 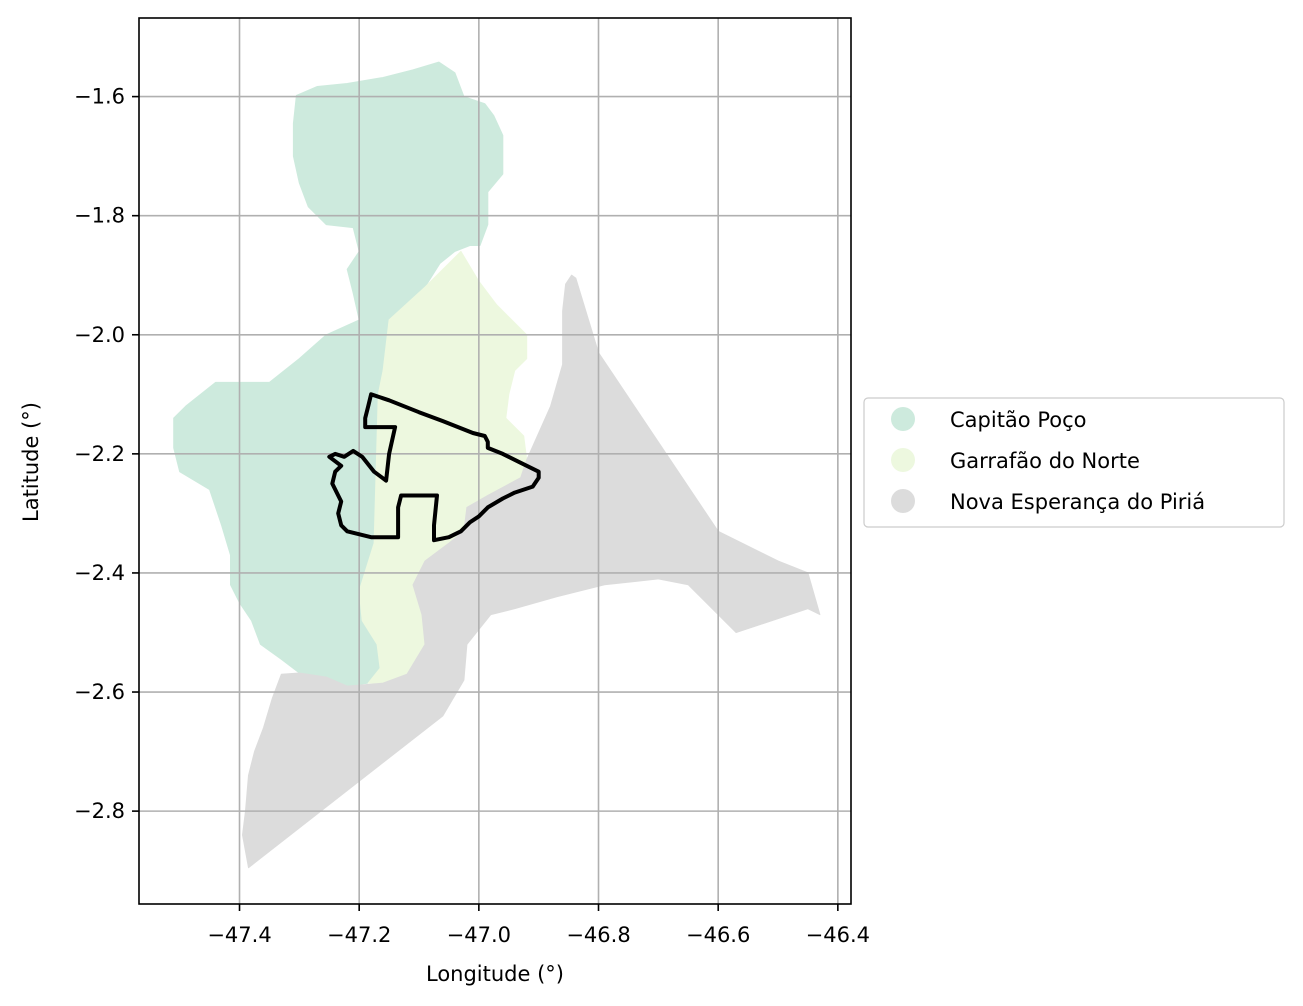 What do you see at coordinates (598, 935) in the screenshot?
I see `x-tick-label-3: −46.8` at bounding box center [598, 935].